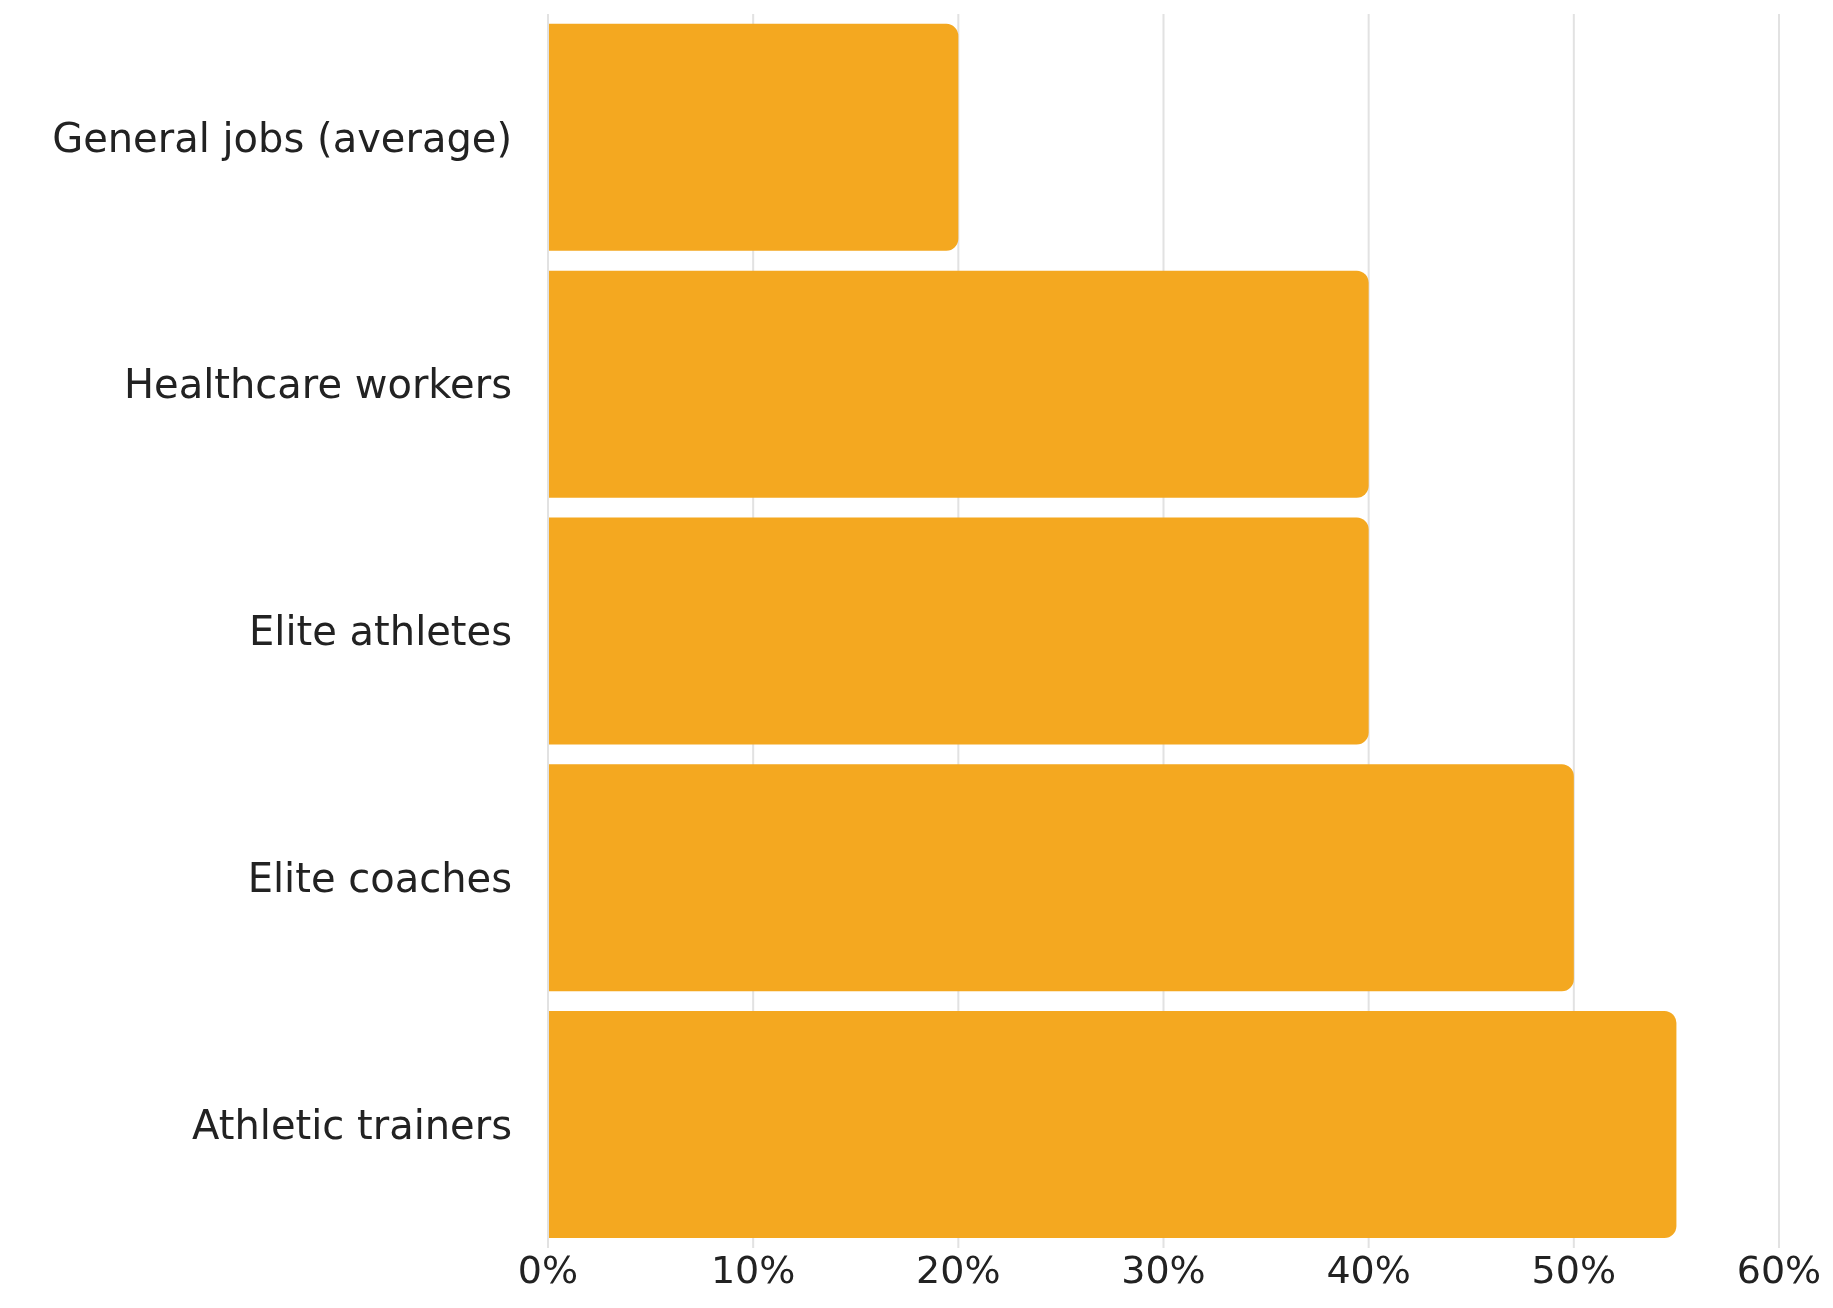 The image size is (1833, 1308). I want to click on x-tick-label: 50%, so click(1574, 1269).